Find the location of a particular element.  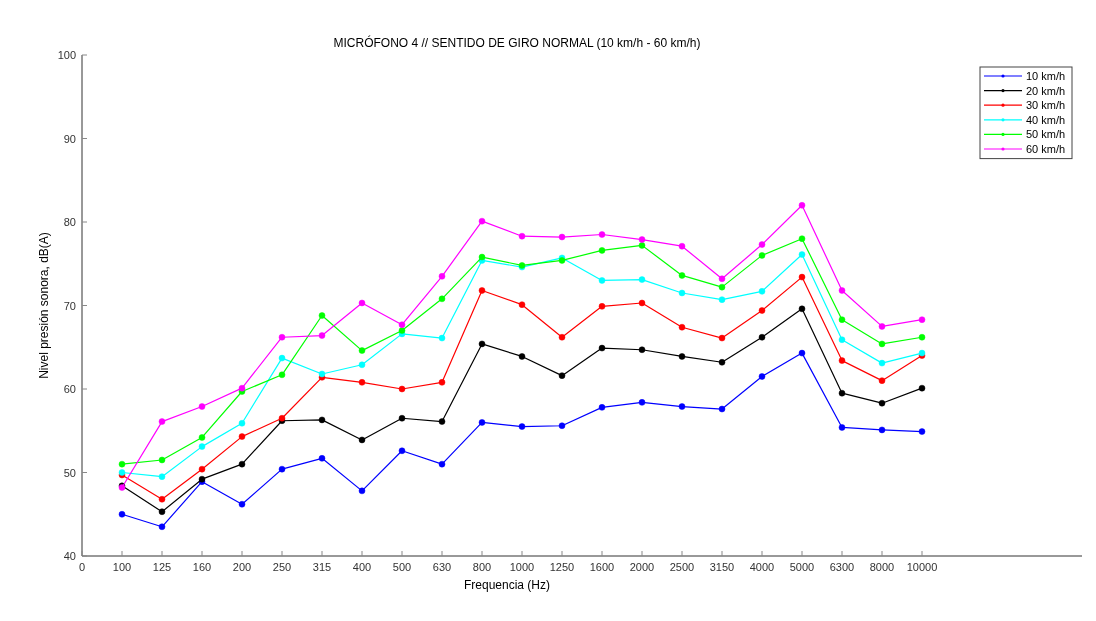

x-tick-label: 1000 is located at coordinates (522, 567).